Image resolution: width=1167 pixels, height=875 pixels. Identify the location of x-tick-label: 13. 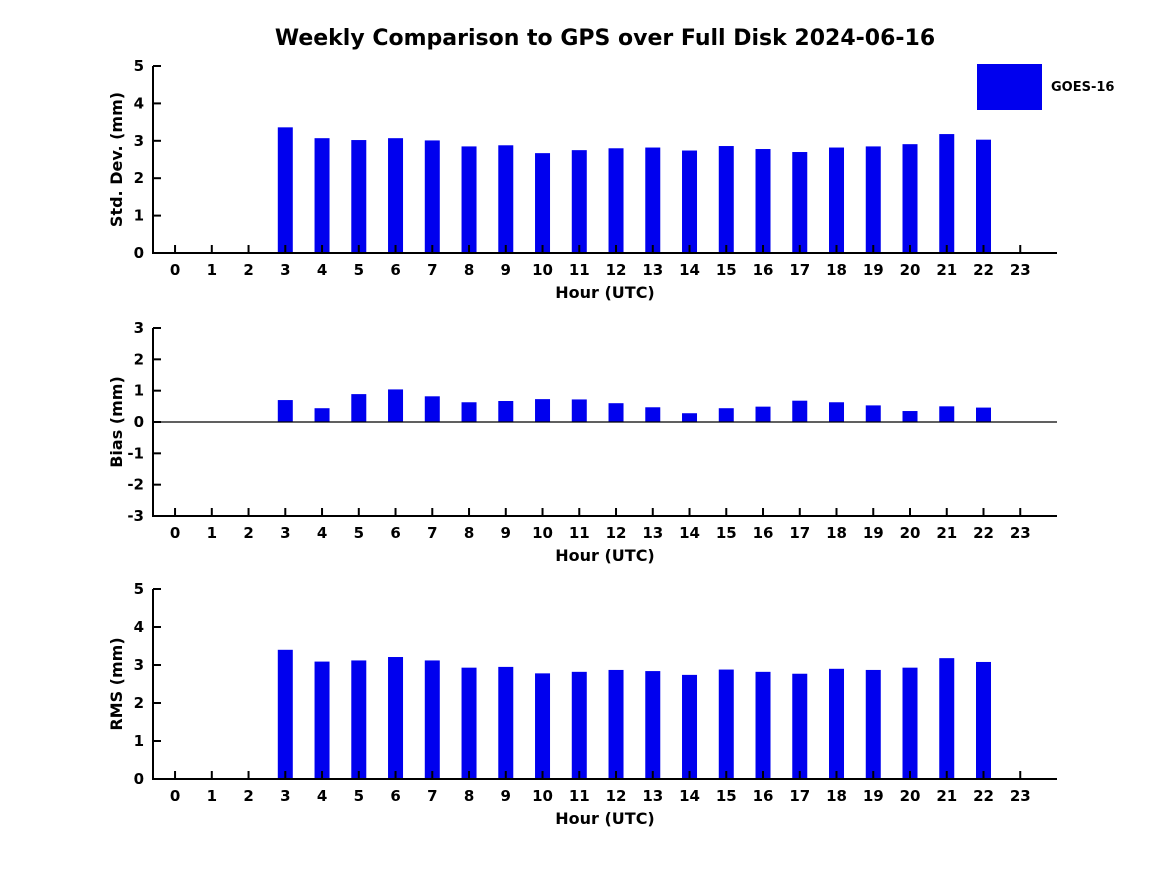
(652, 270).